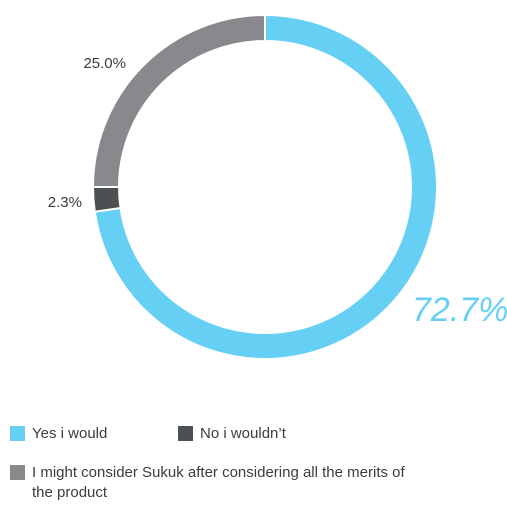  Describe the element at coordinates (106, 199) in the screenshot. I see `donut-slice-no` at that location.